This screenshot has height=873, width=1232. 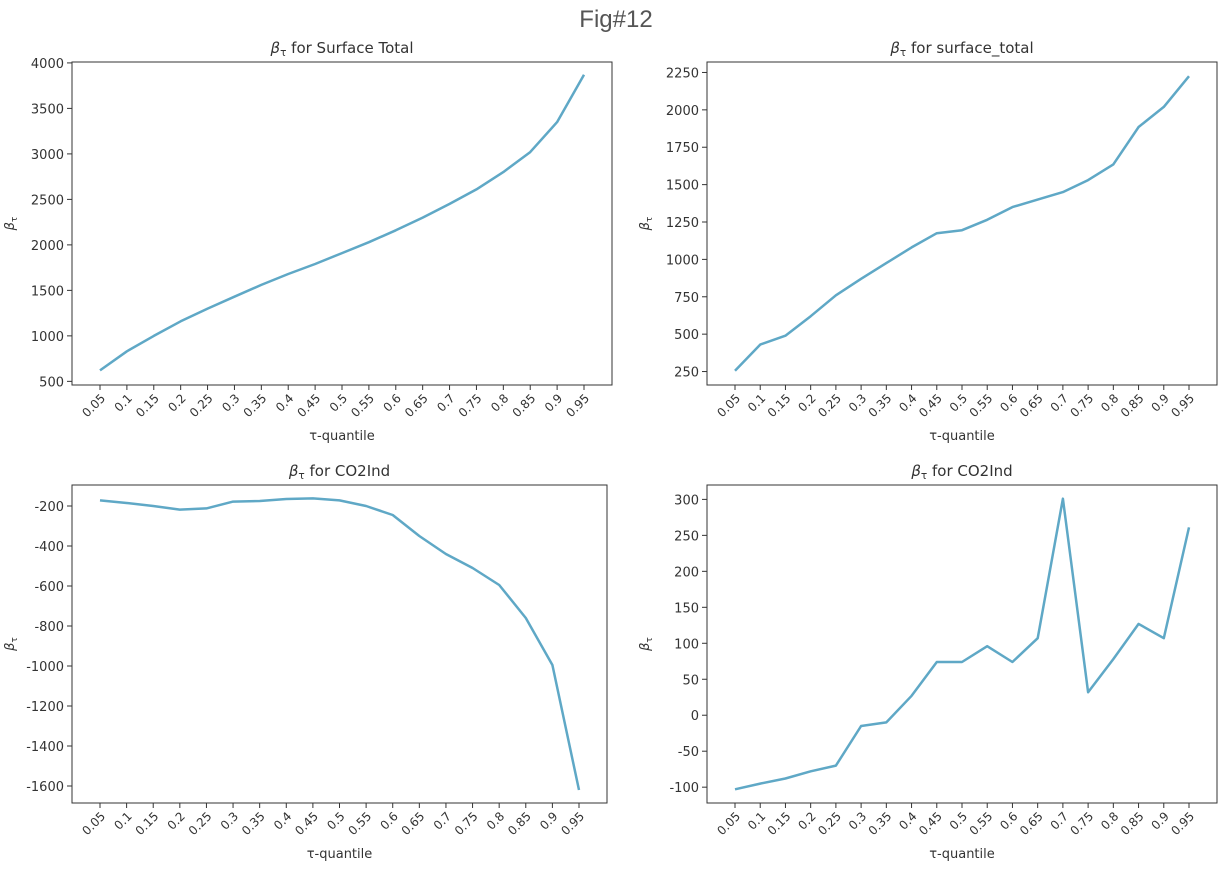 I want to click on chart-title: βτ for surface_total, so click(x=961, y=49).